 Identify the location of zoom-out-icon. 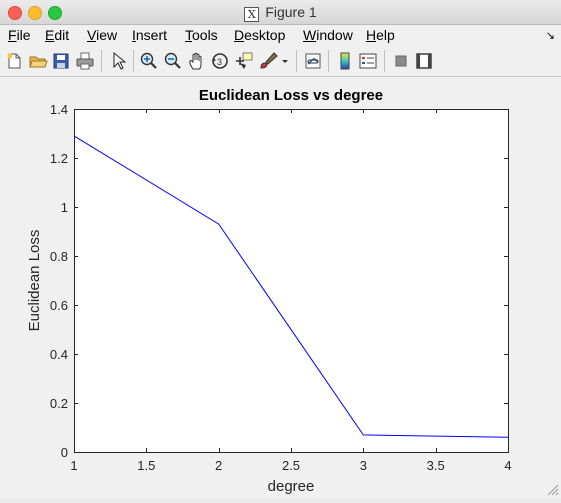
(173, 61).